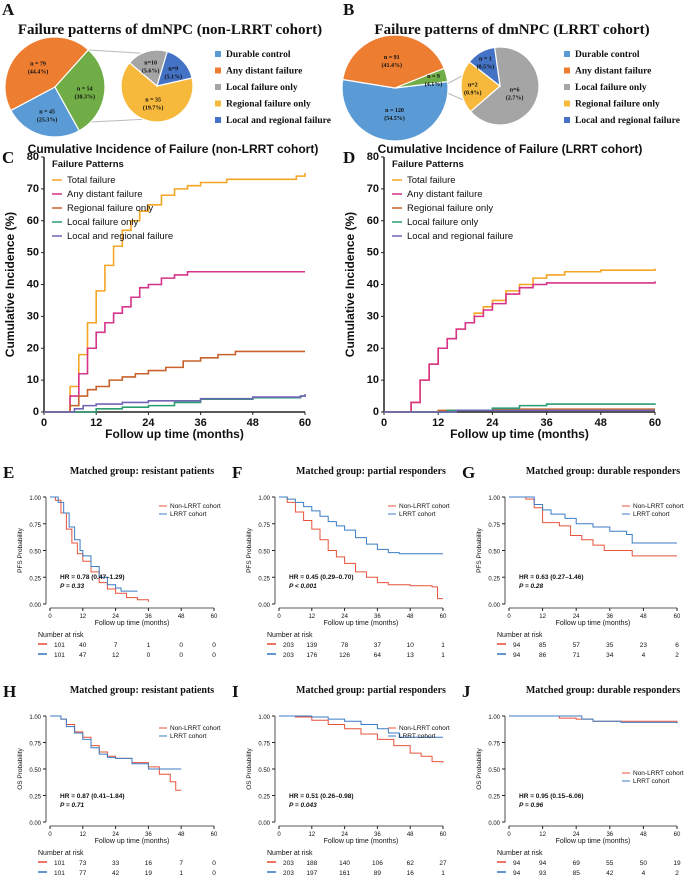 The width and height of the screenshot is (685, 875). I want to click on risk-table-cell: 85, so click(543, 645).